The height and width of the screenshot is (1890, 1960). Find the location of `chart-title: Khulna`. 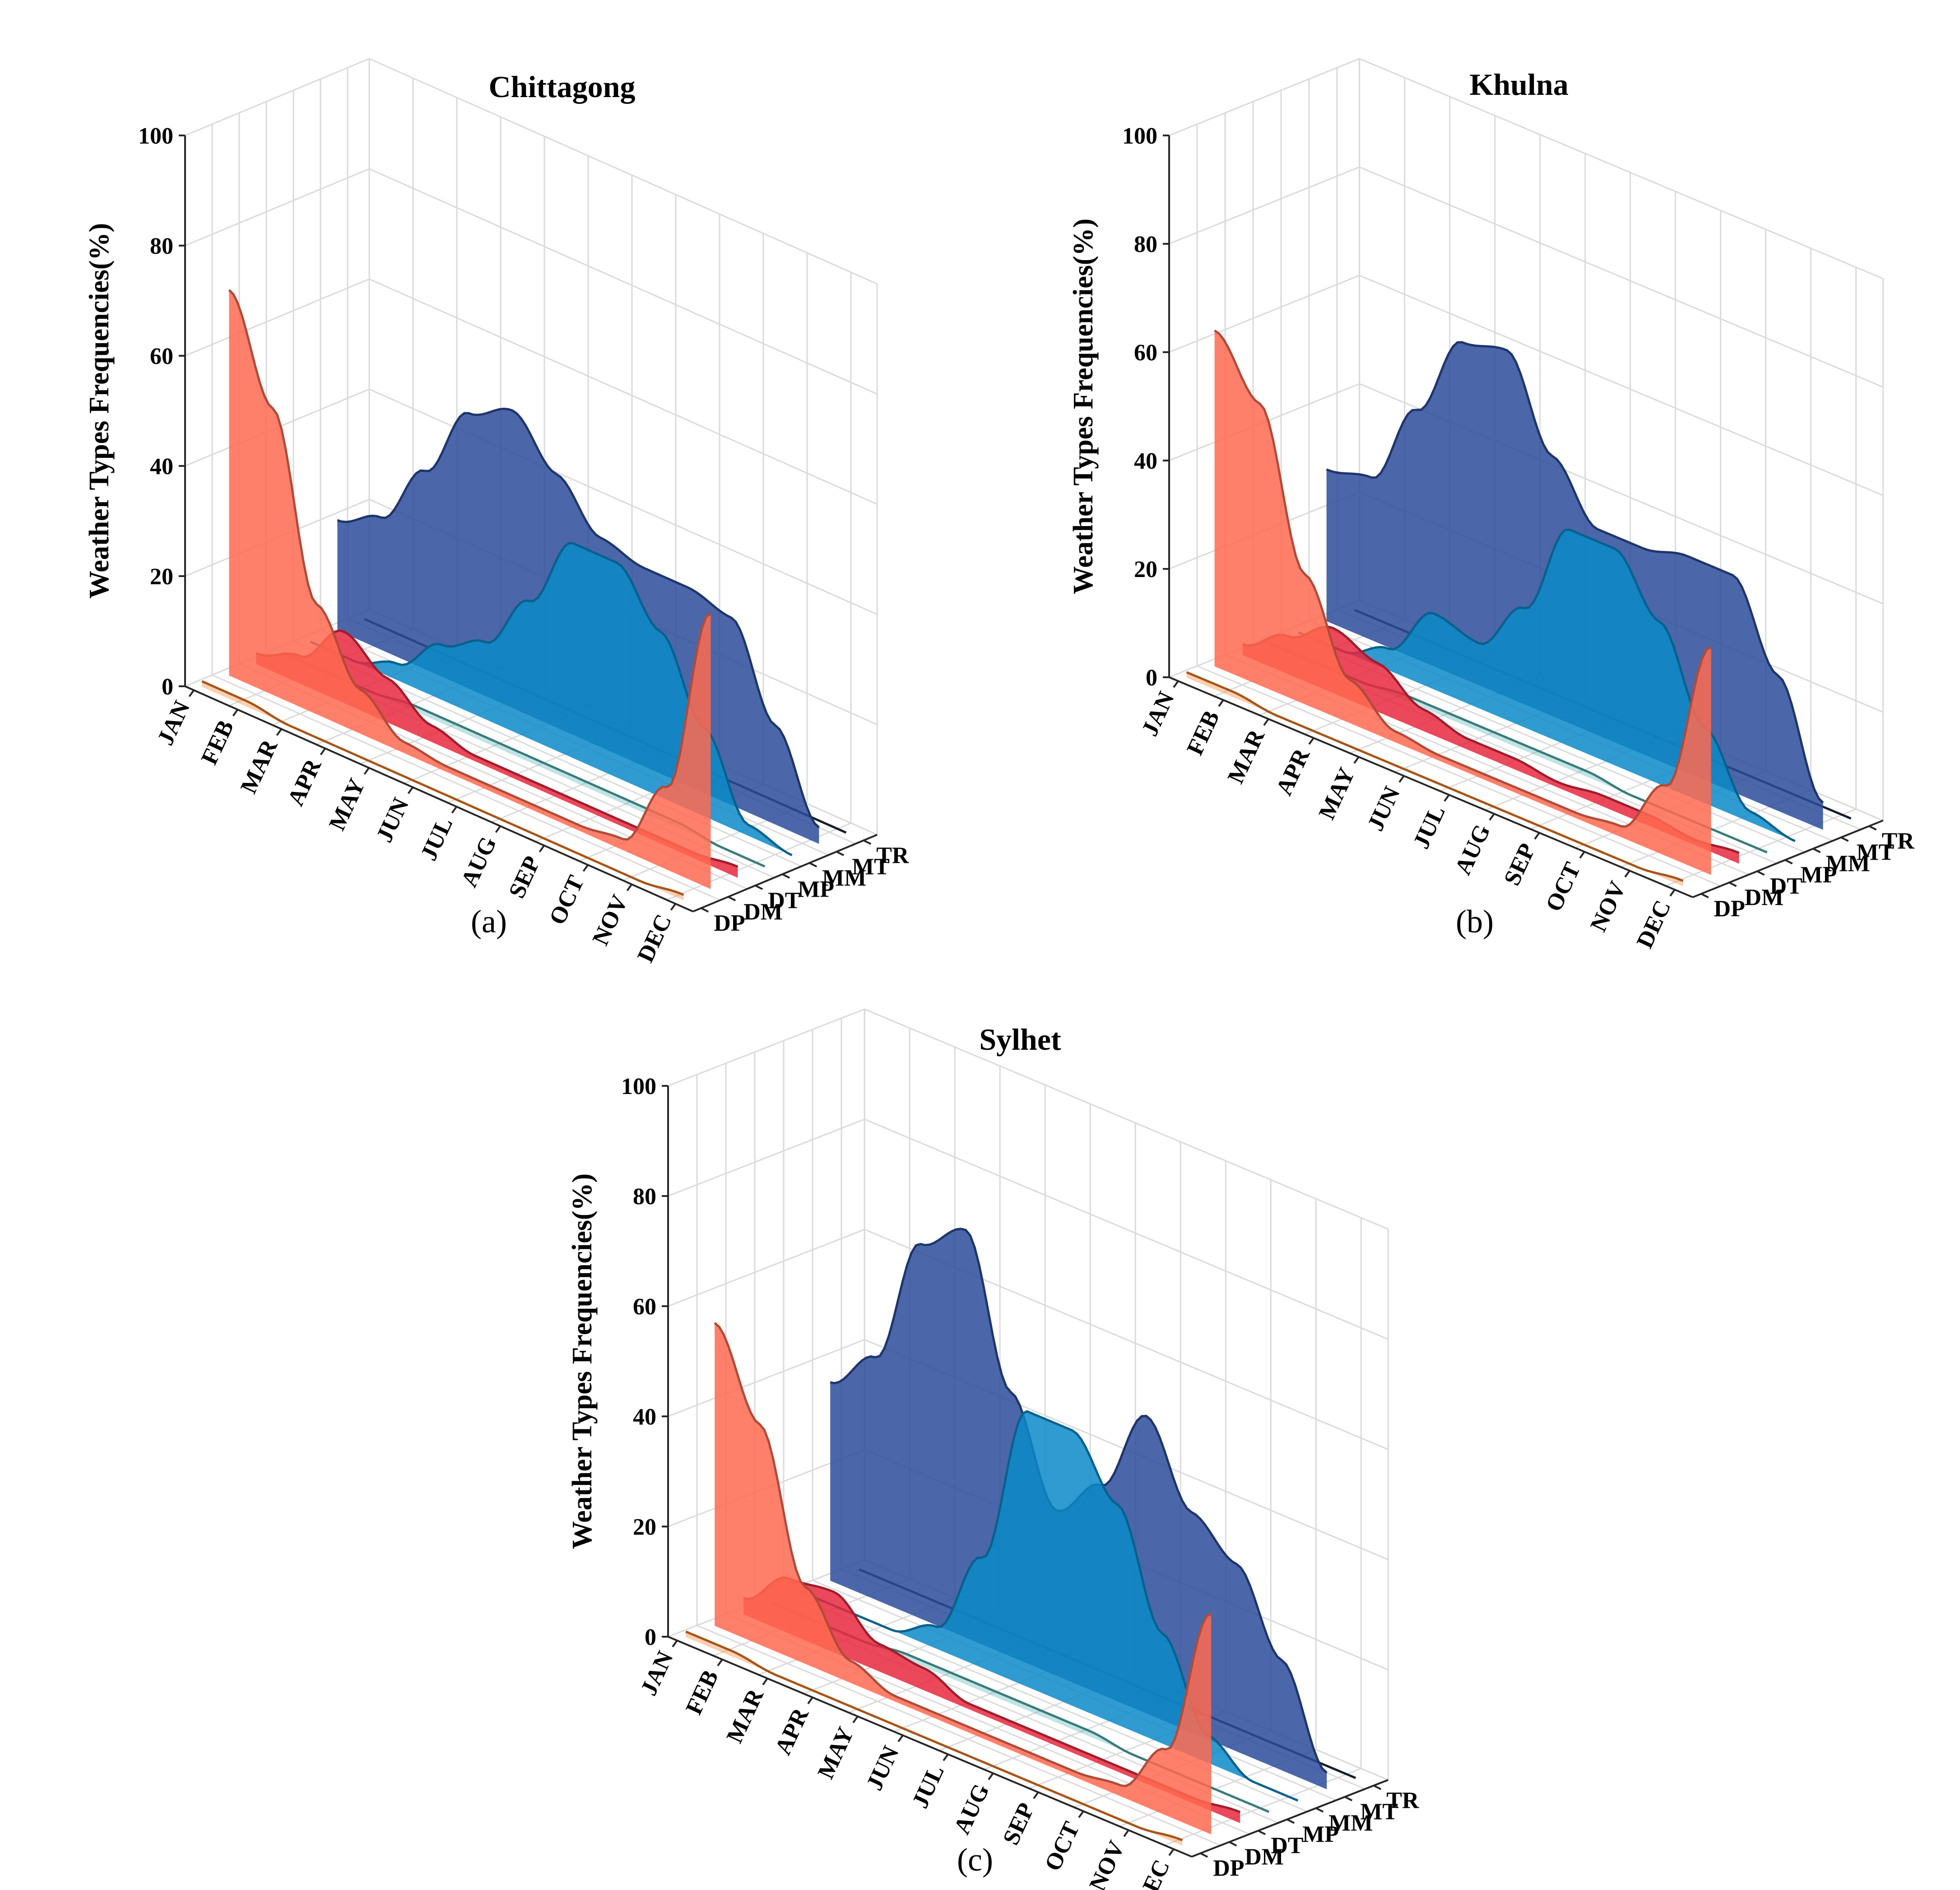

chart-title: Khulna is located at coordinates (1518, 84).